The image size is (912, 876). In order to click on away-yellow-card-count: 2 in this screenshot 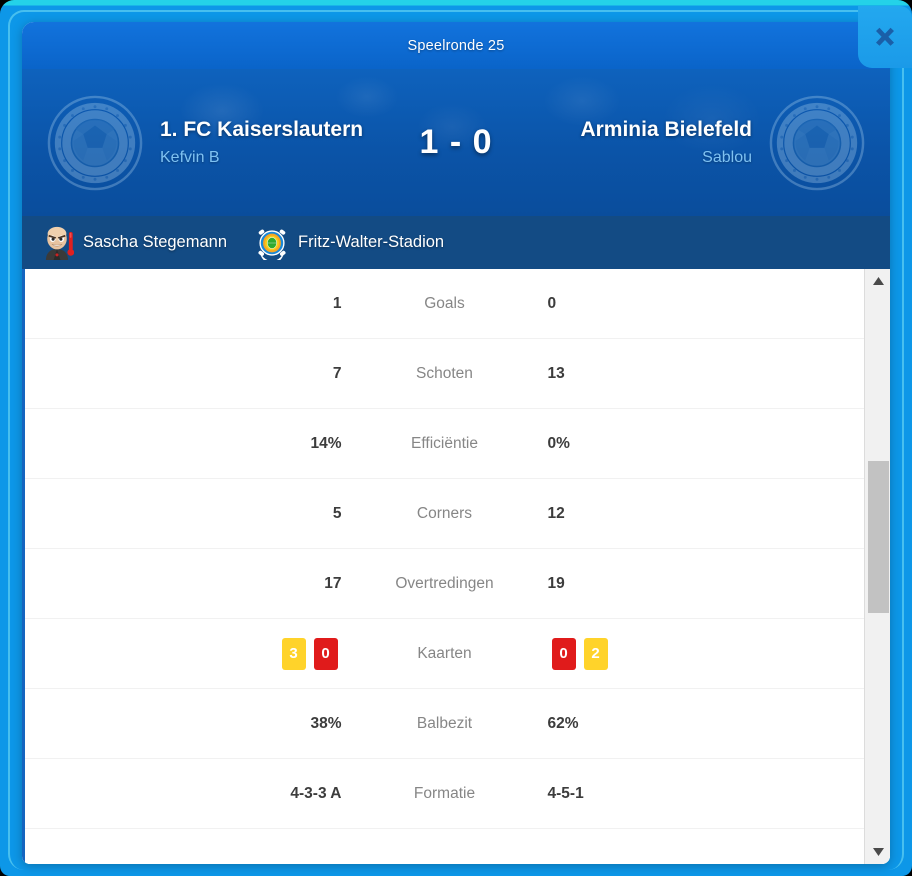, I will do `click(595, 653)`.